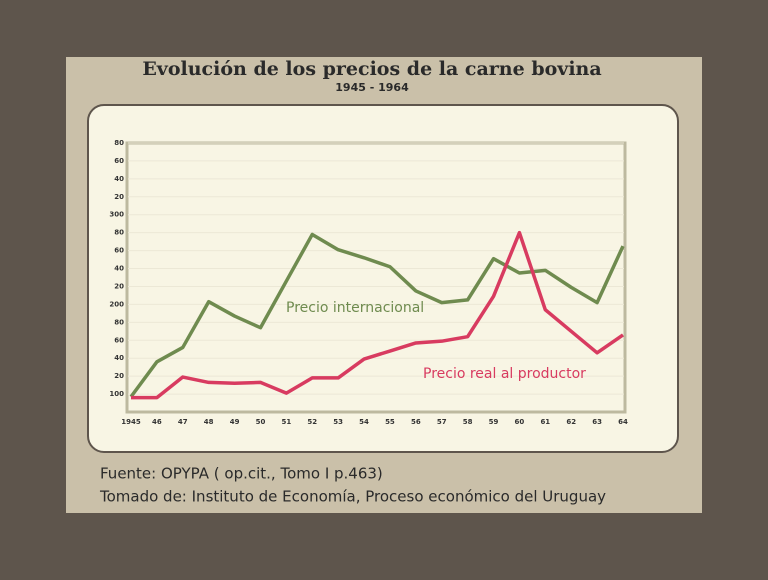 The image size is (768, 580). What do you see at coordinates (131, 422) in the screenshot?
I see `x-tick-label: 1945` at bounding box center [131, 422].